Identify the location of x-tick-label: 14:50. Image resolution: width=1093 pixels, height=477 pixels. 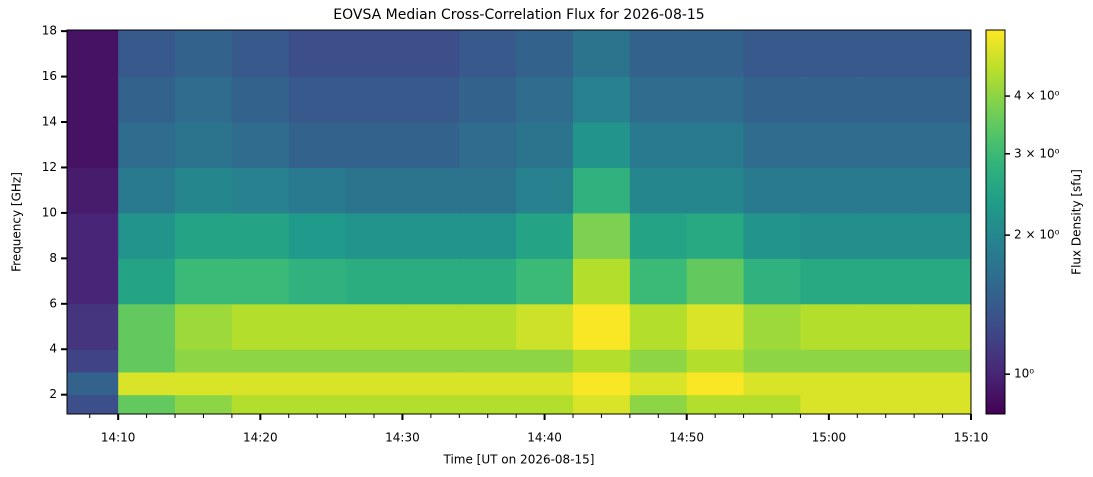
(686, 438).